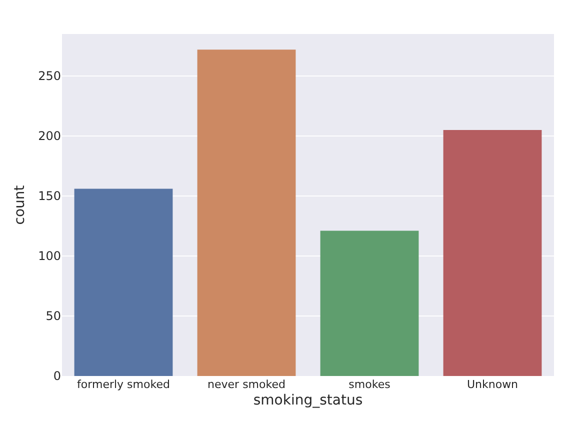 The width and height of the screenshot is (574, 434). What do you see at coordinates (308, 400) in the screenshot?
I see `x-axis-title: smoking_status` at bounding box center [308, 400].